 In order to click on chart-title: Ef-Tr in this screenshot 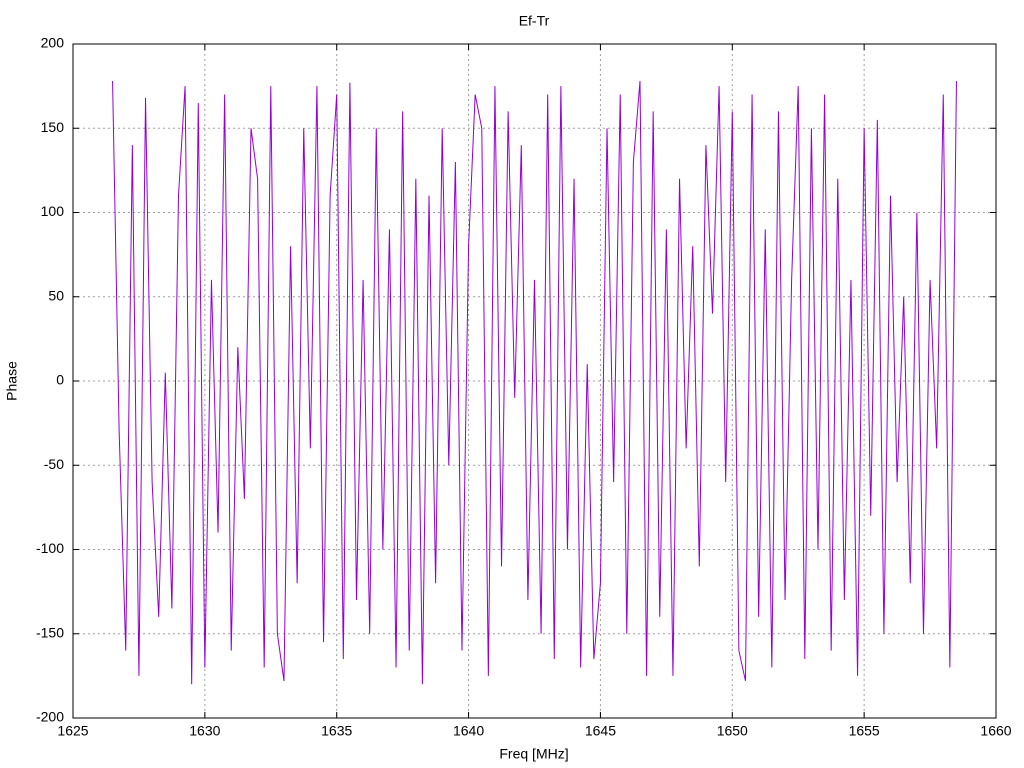, I will do `click(534, 21)`.